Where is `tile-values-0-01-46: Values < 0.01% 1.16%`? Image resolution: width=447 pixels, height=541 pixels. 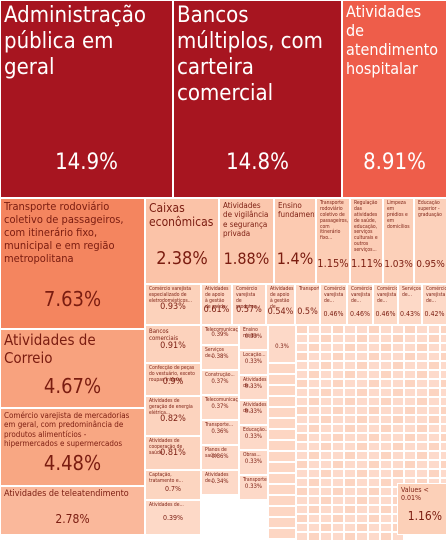
tile-values-0-01-46: Values < 0.01% 1.16% is located at coordinates (422, 509).